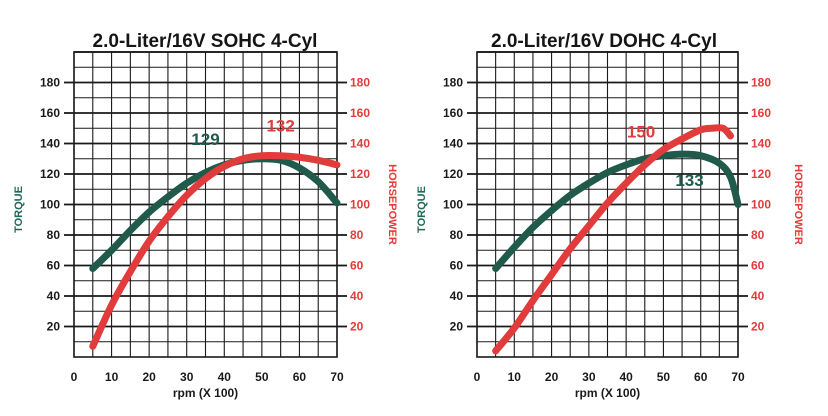 The height and width of the screenshot is (416, 828). What do you see at coordinates (617, 211) in the screenshot?
I see `torque-curve` at bounding box center [617, 211].